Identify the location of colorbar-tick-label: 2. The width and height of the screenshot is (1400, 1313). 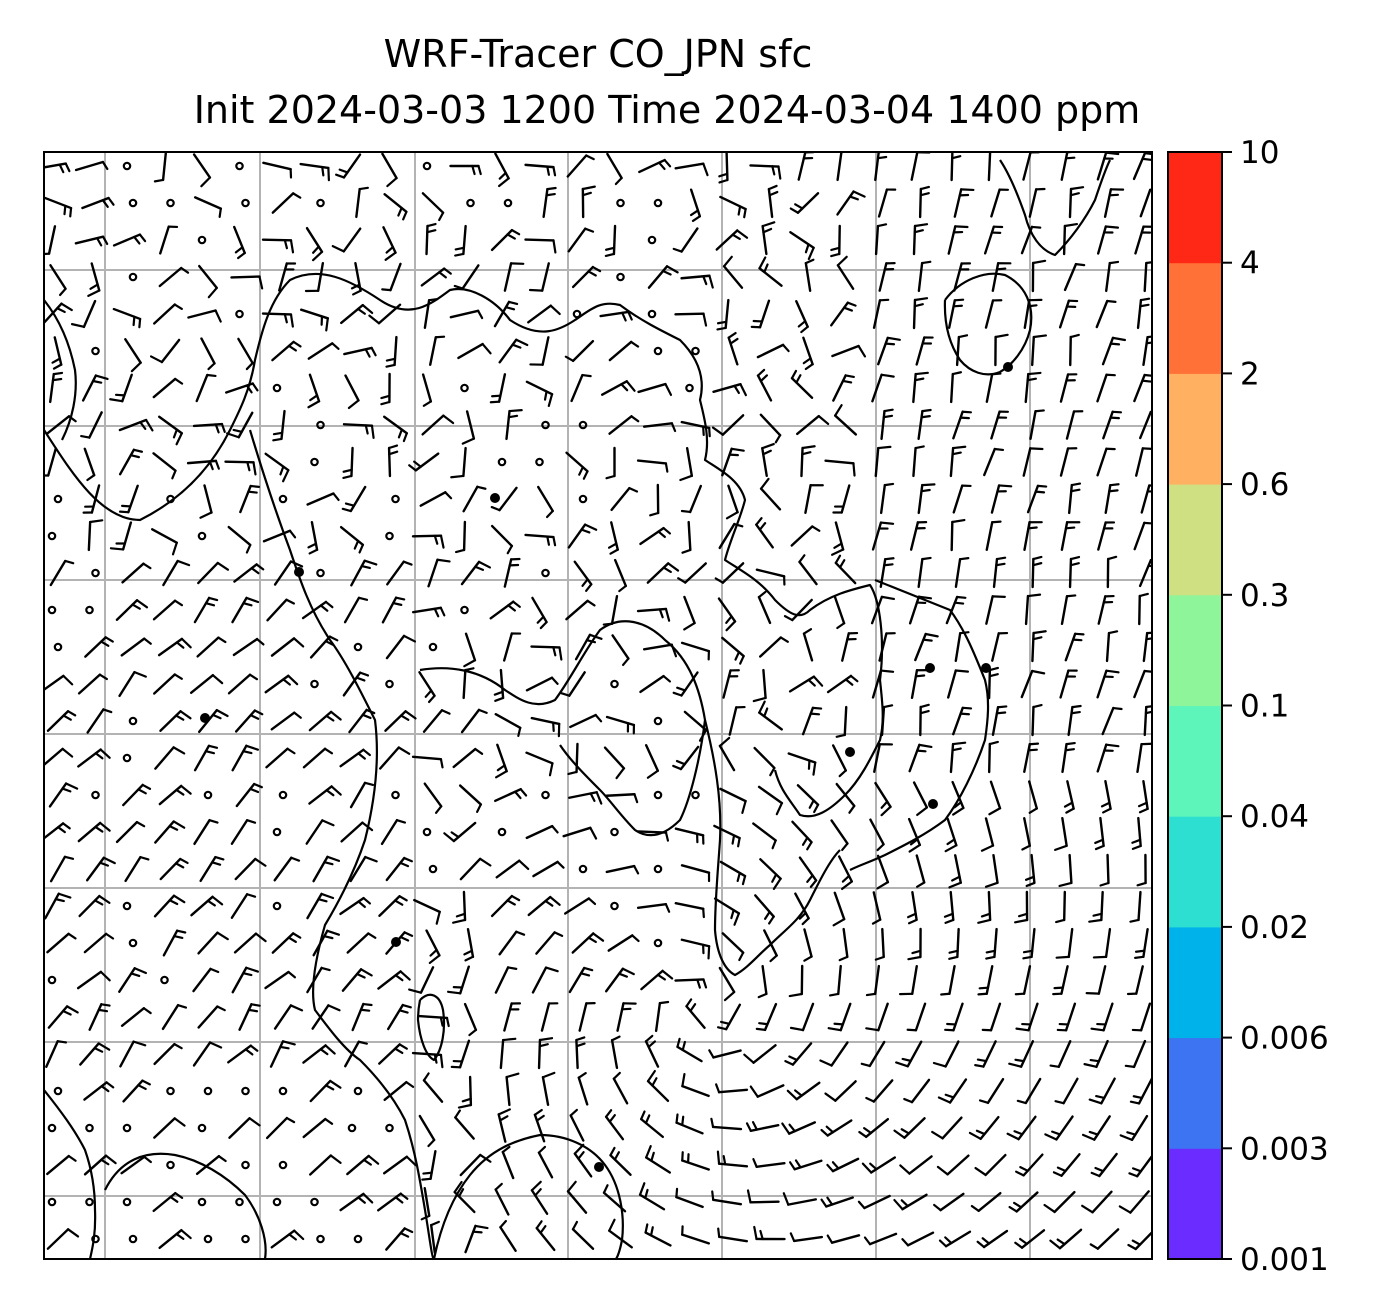
(1250, 374).